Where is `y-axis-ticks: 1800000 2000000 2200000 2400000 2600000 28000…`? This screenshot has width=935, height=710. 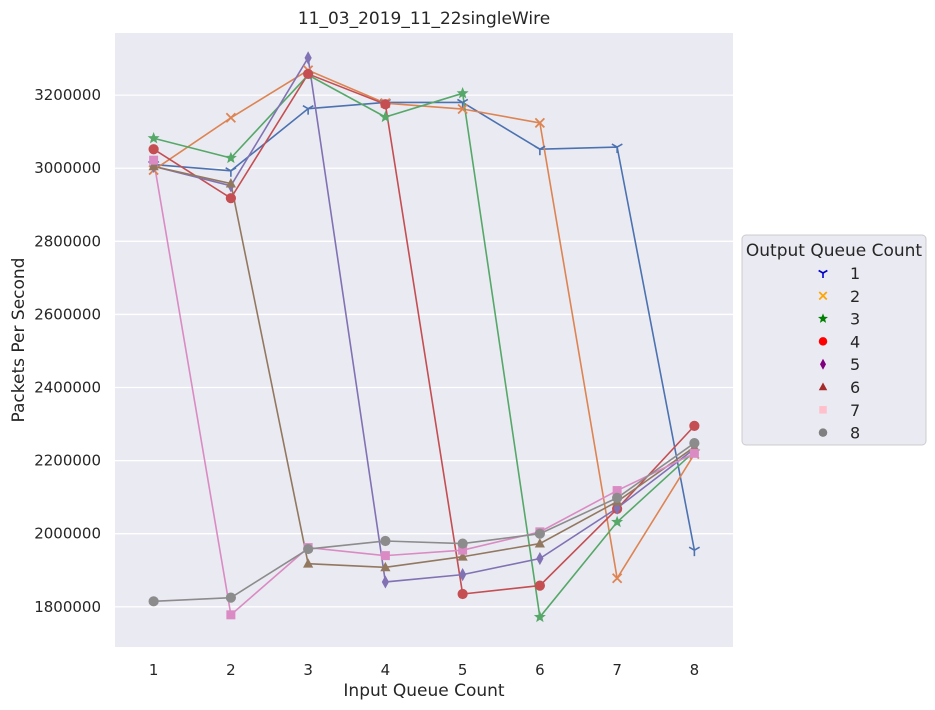 y-axis-ticks: 1800000 2000000 2200000 2400000 2600000 28000… is located at coordinates (67, 351).